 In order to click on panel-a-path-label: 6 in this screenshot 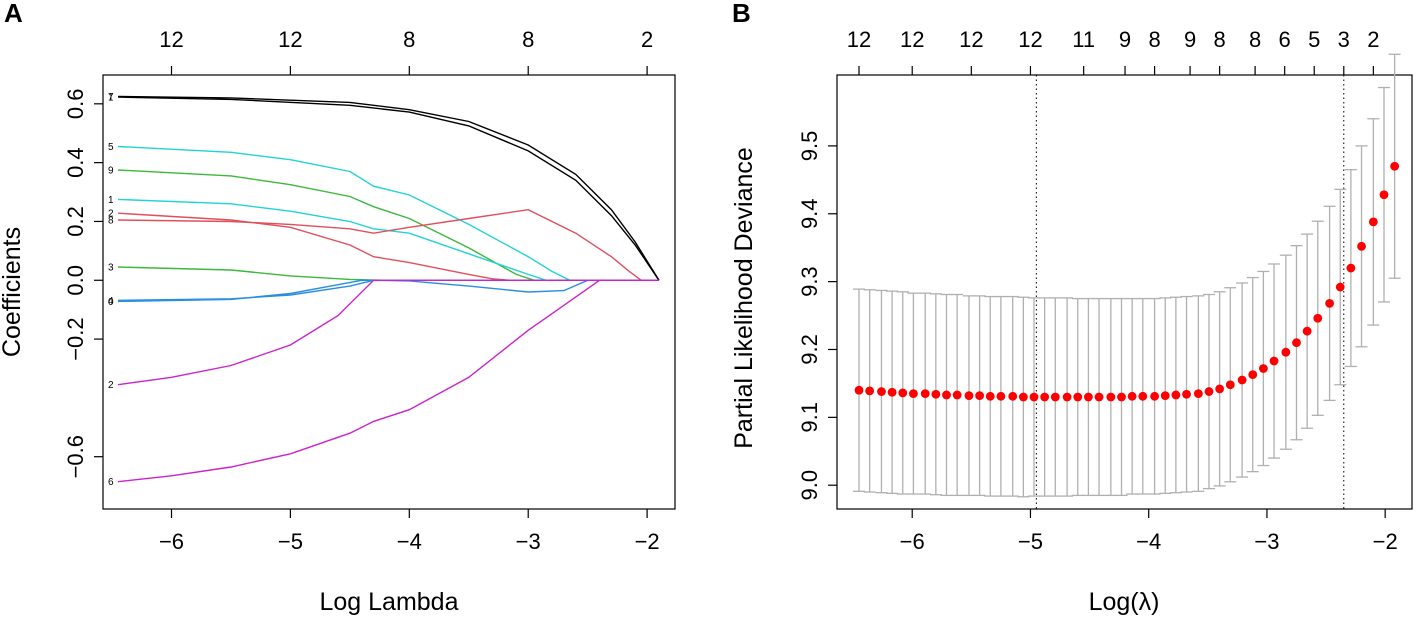, I will do `click(111, 482)`.